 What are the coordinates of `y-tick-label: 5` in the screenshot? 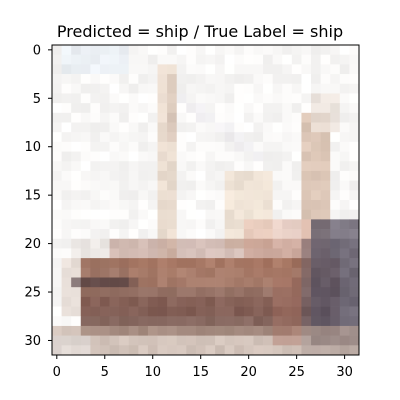 It's located at (37, 99).